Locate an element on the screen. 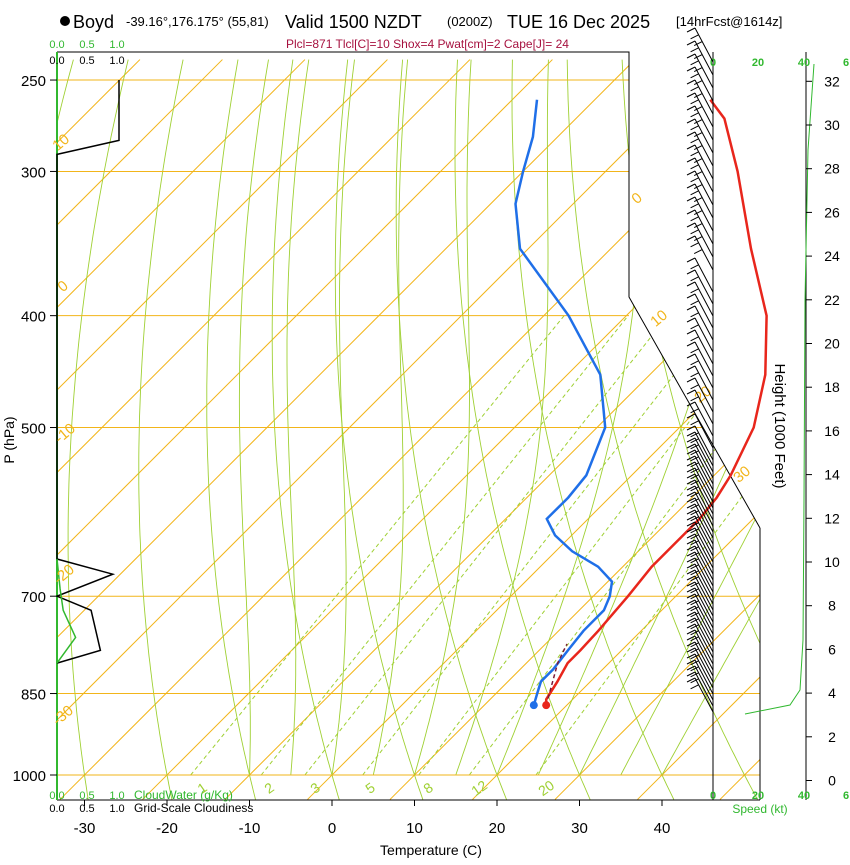 This screenshot has height=865, width=850. height-tick-label: 24 is located at coordinates (832, 256).